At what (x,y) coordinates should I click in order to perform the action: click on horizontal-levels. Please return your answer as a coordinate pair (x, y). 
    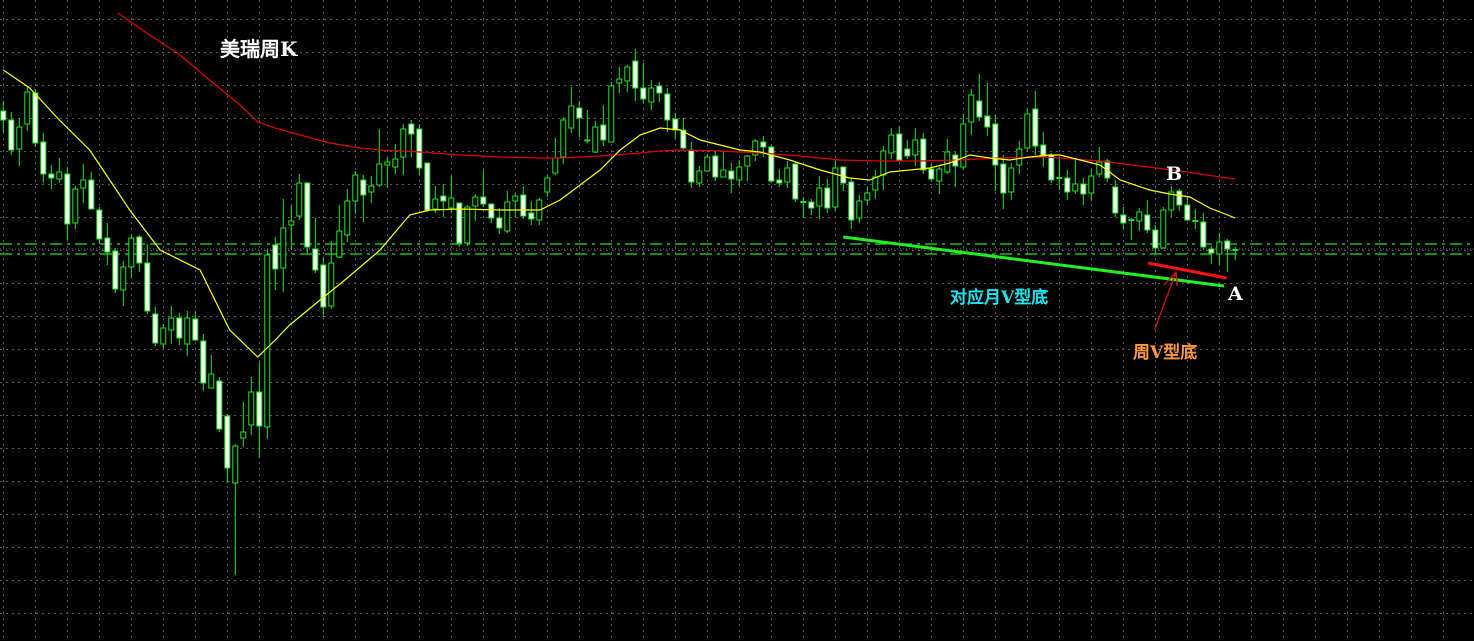
    Looking at the image, I should click on (737, 249).